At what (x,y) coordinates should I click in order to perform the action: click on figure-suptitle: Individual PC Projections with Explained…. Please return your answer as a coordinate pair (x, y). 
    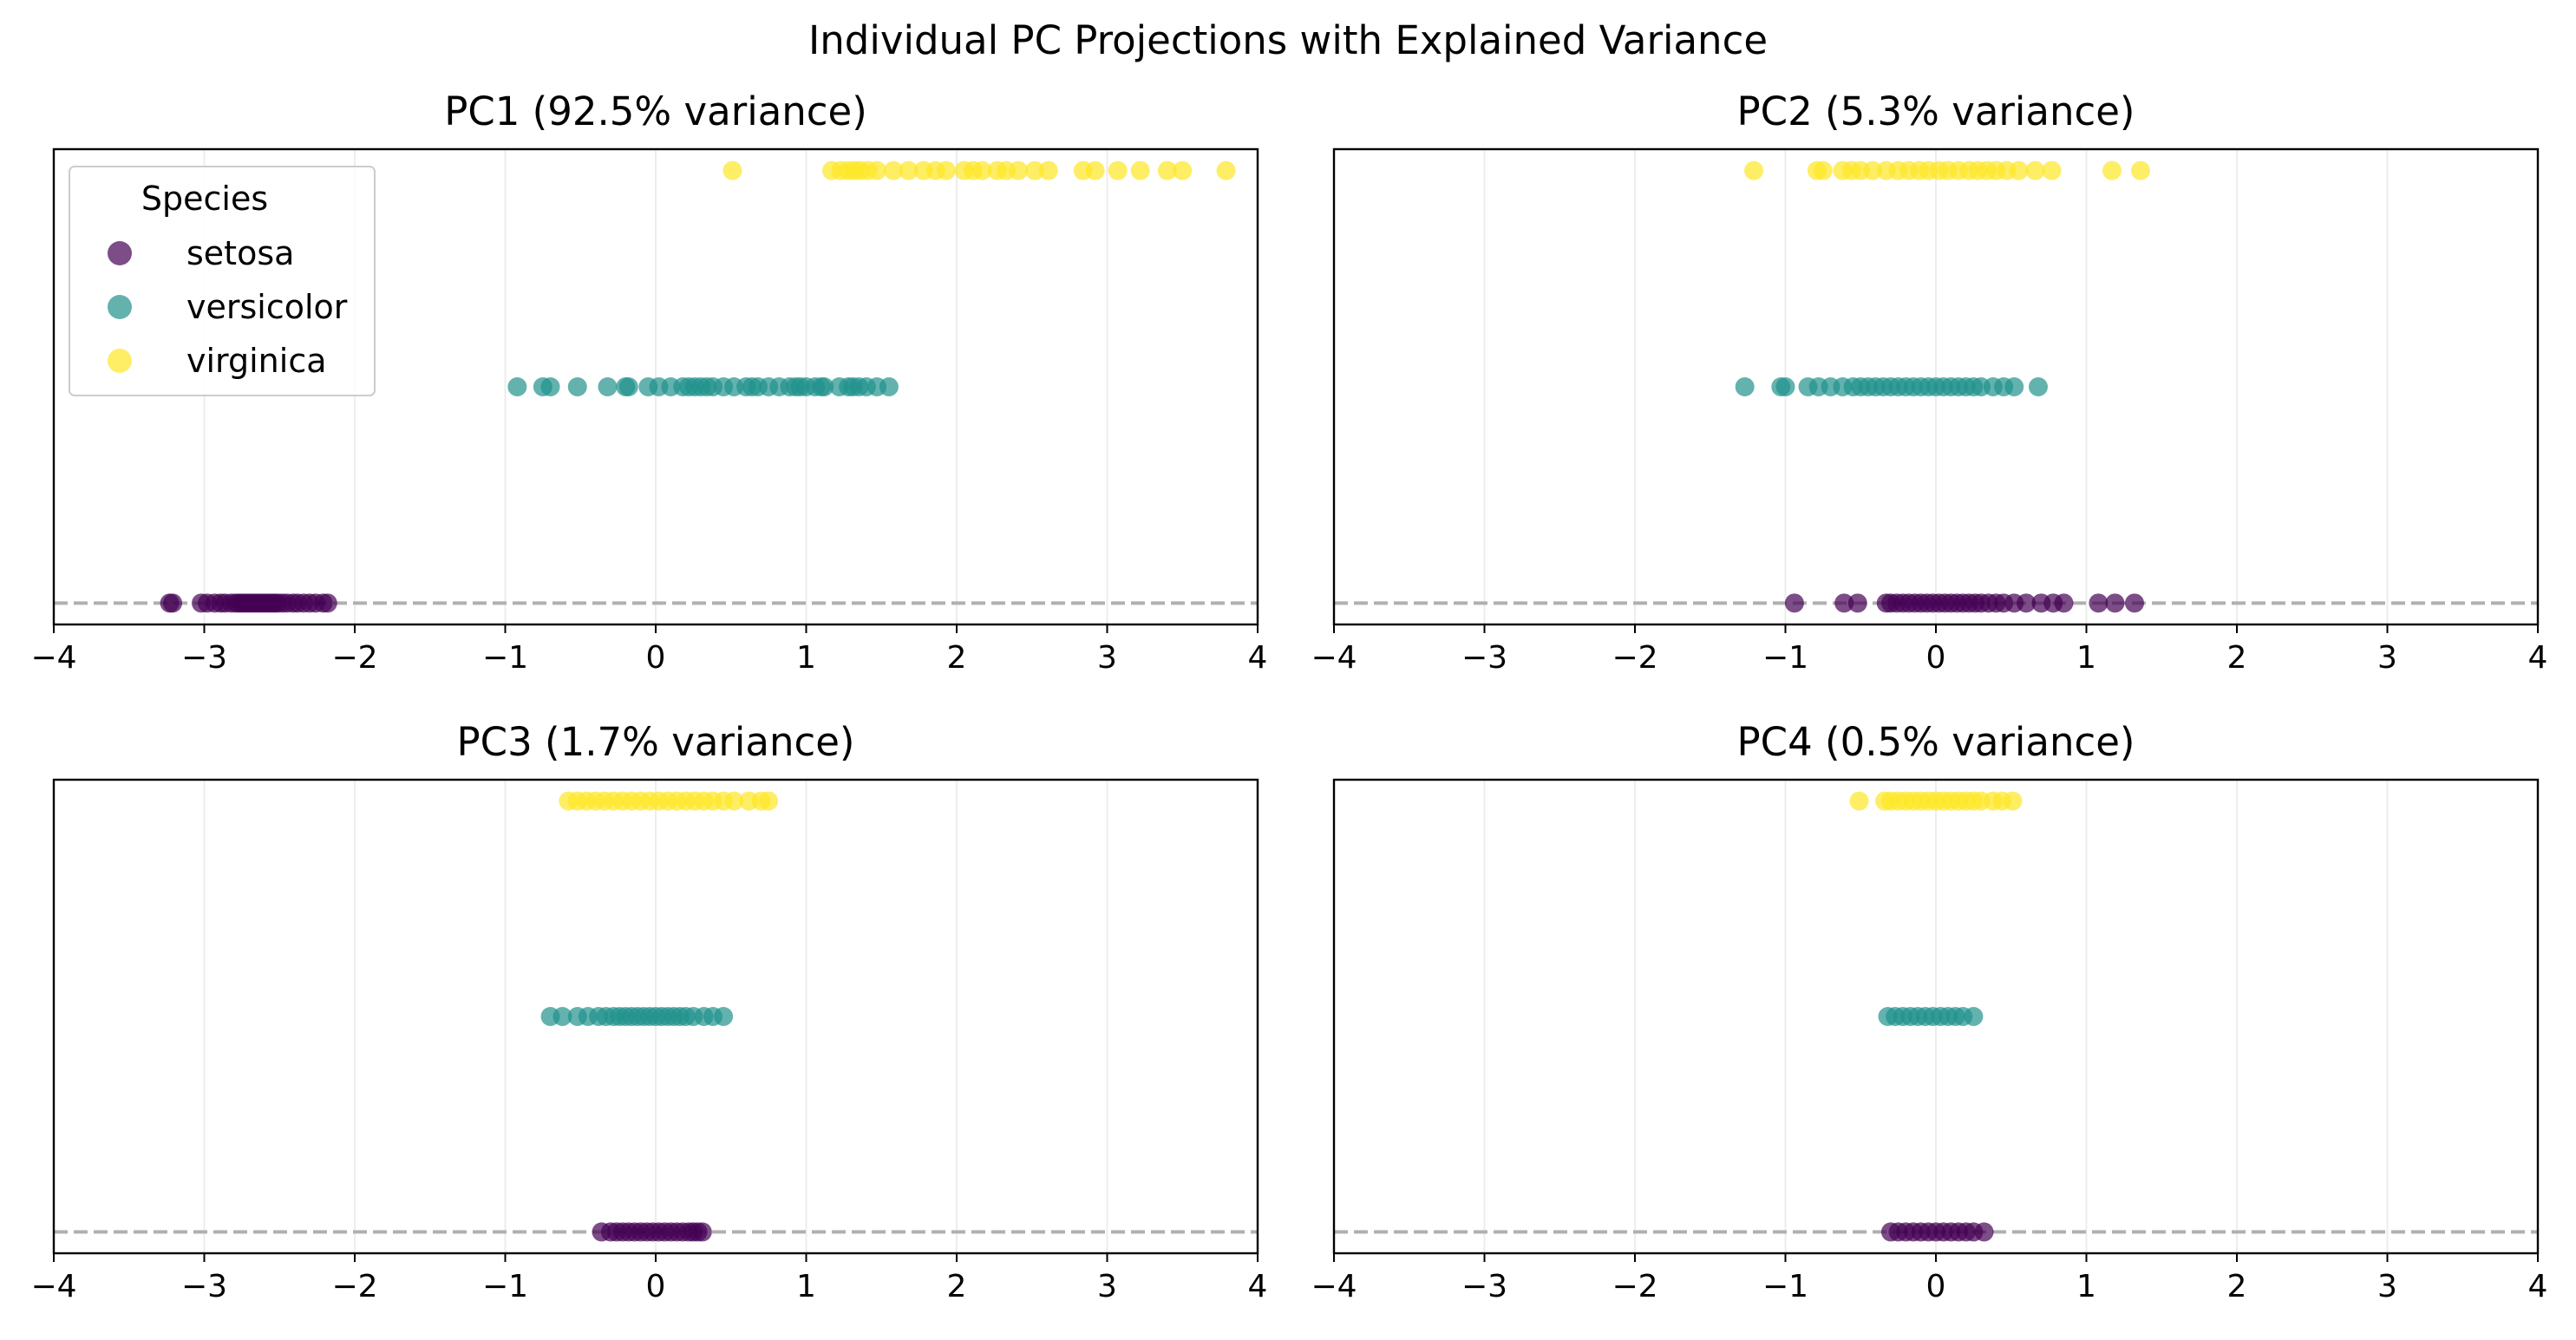
    Looking at the image, I should click on (1288, 40).